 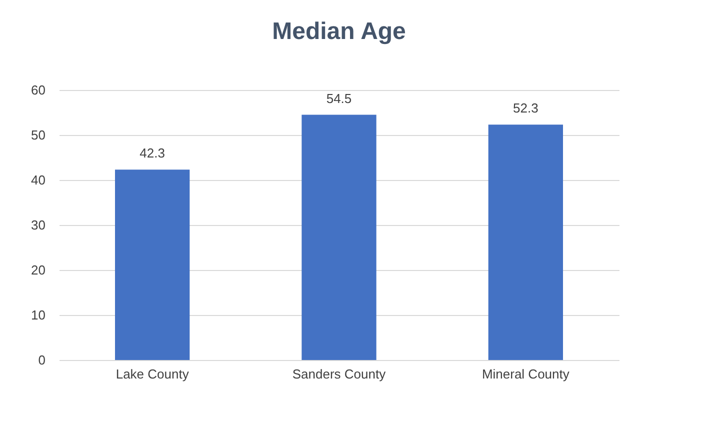 What do you see at coordinates (339, 98) in the screenshot?
I see `data-label: 54.5` at bounding box center [339, 98].